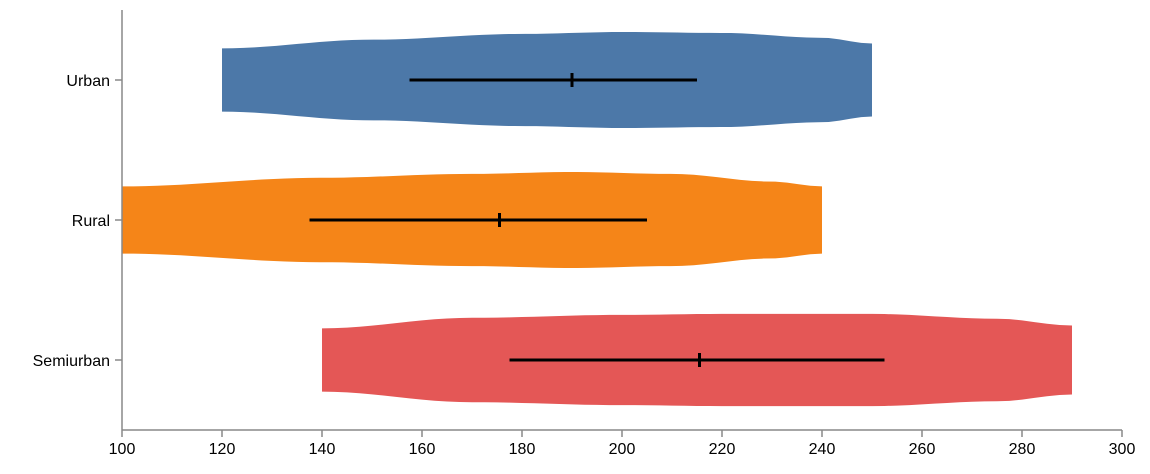 The width and height of the screenshot is (1150, 474). I want to click on x-tick-label-140: 140, so click(322, 449).